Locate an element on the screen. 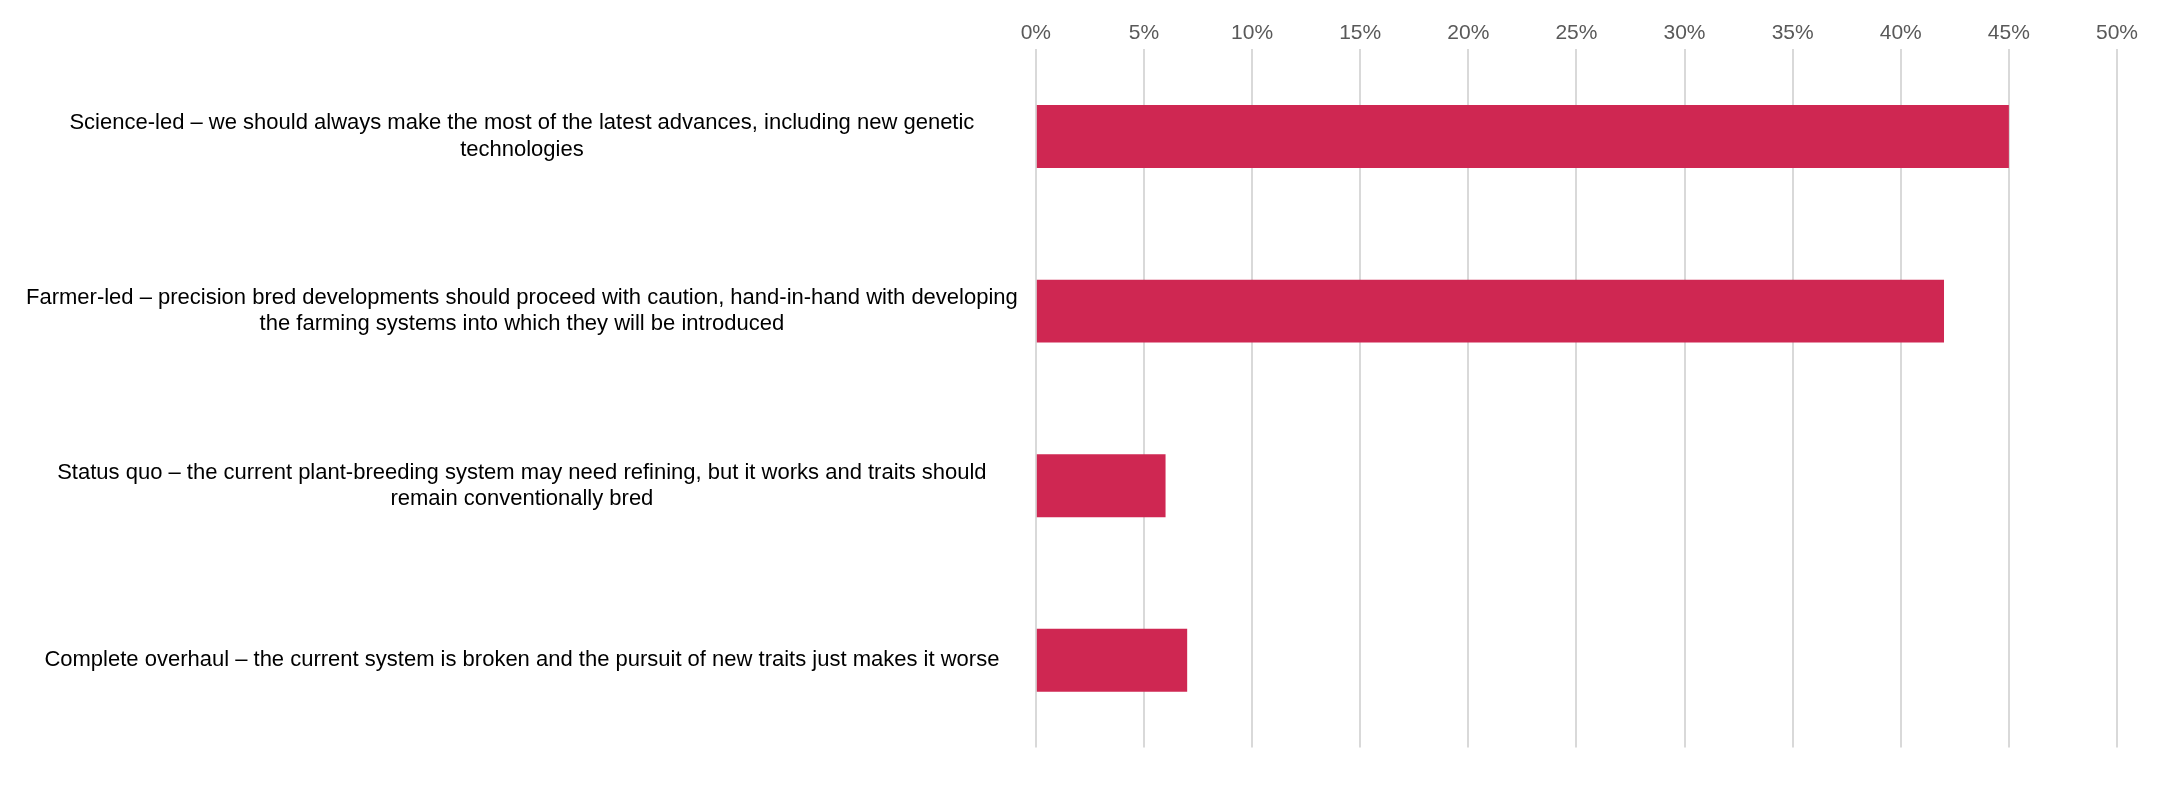 The image size is (2165, 800). x-tick-label: 0% is located at coordinates (1035, 32).